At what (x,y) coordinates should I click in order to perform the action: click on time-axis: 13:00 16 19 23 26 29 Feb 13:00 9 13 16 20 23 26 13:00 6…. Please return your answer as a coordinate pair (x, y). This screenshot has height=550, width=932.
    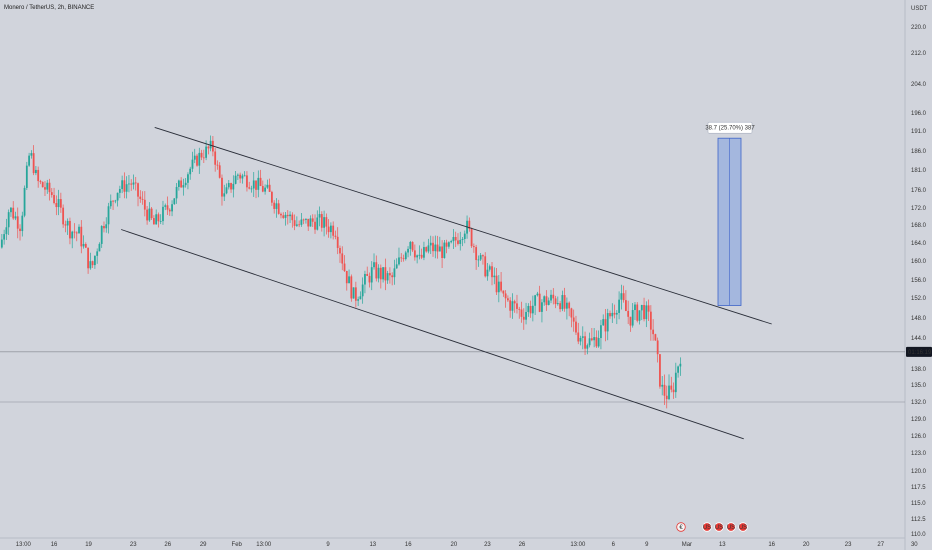
    Looking at the image, I should click on (467, 545).